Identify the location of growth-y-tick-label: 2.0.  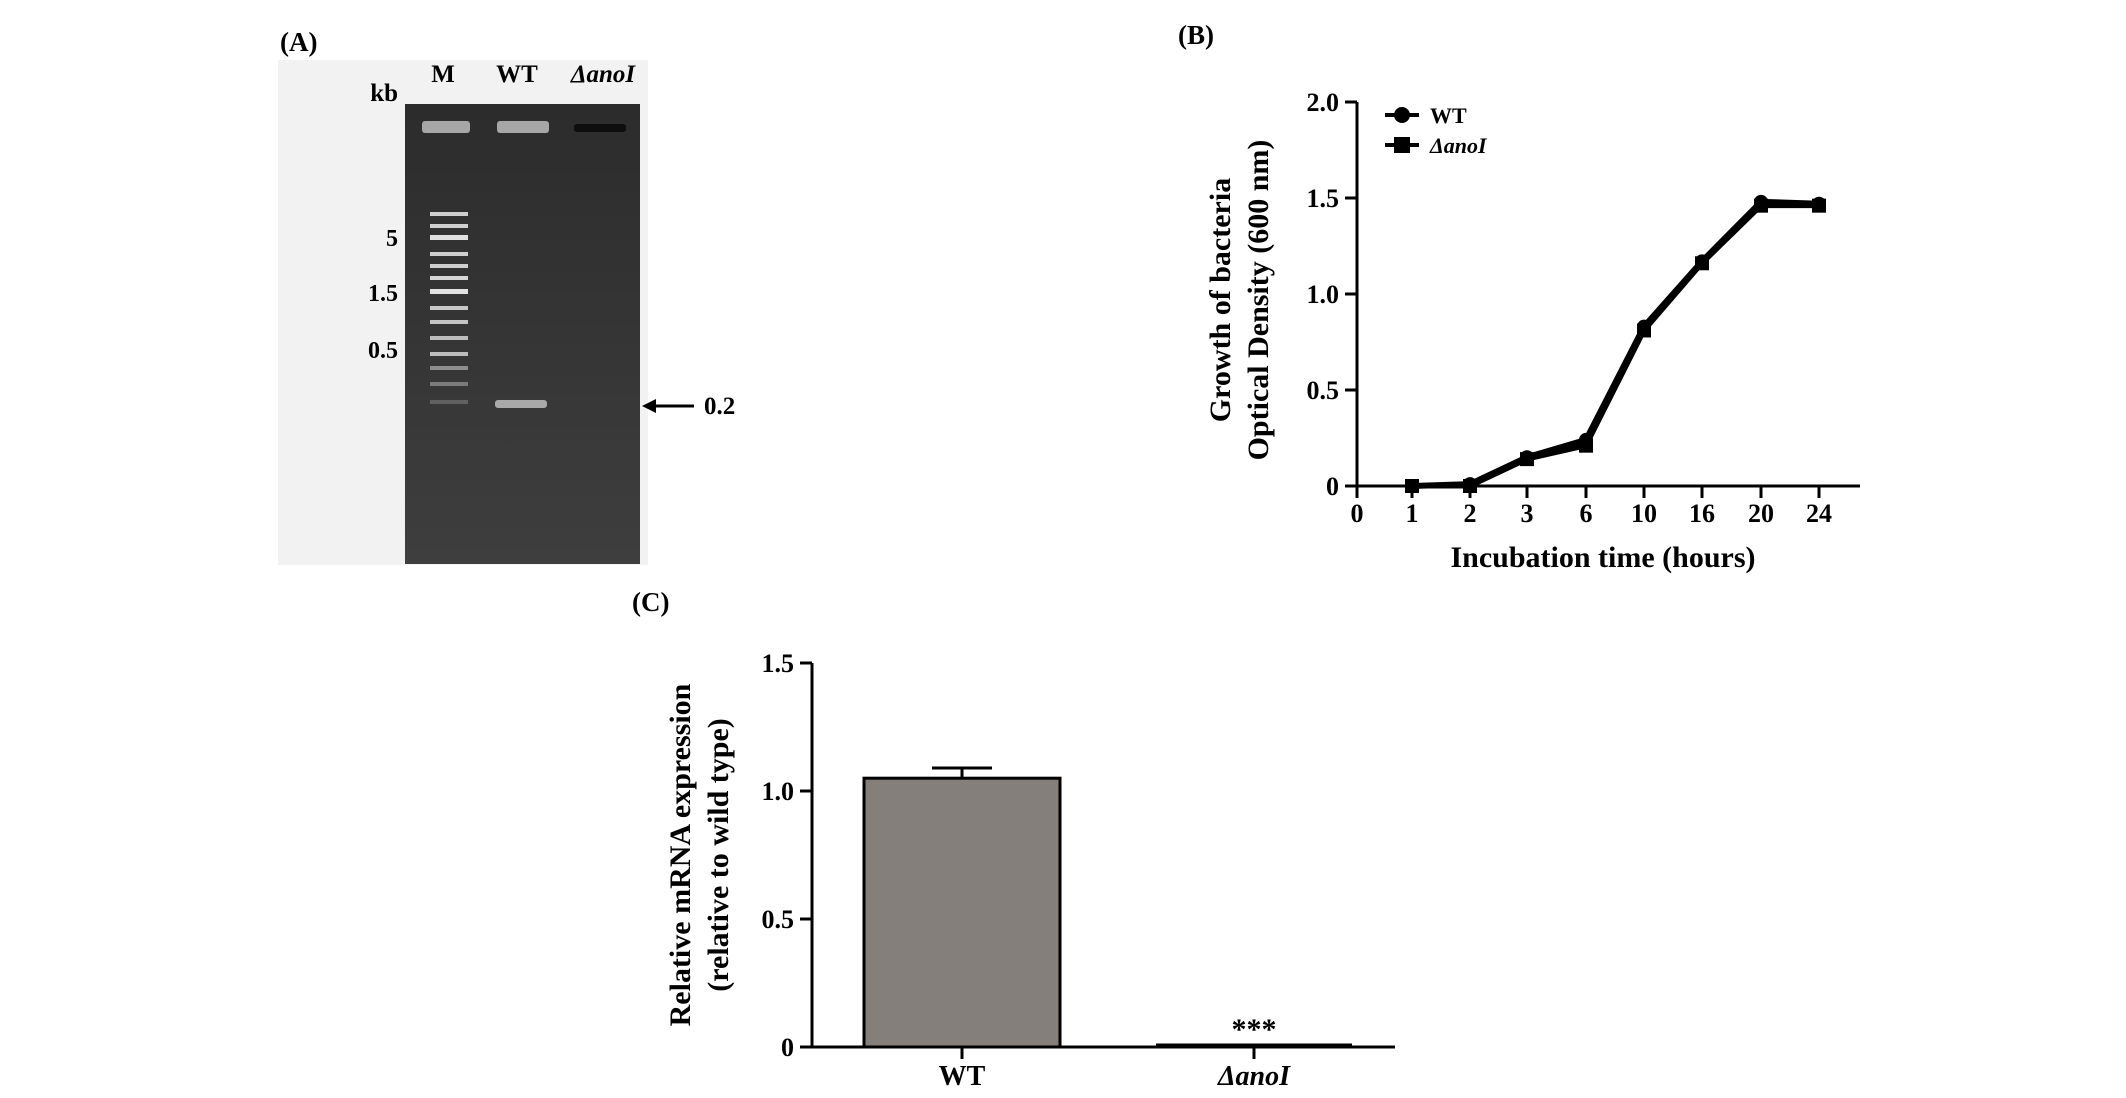
(1323, 102).